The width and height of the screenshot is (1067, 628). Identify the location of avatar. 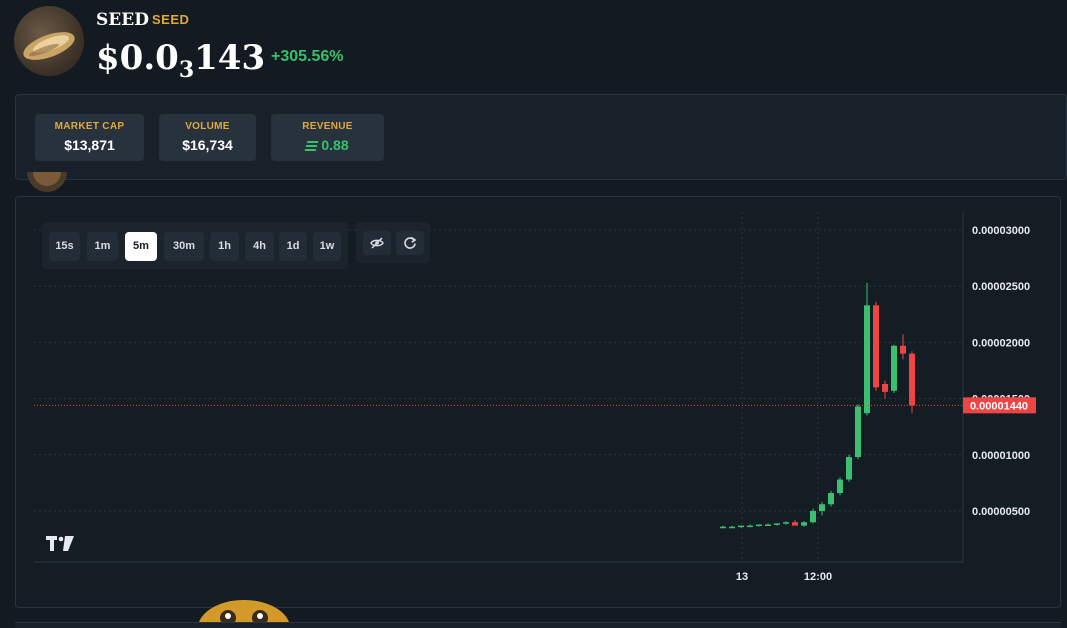
(47, 184).